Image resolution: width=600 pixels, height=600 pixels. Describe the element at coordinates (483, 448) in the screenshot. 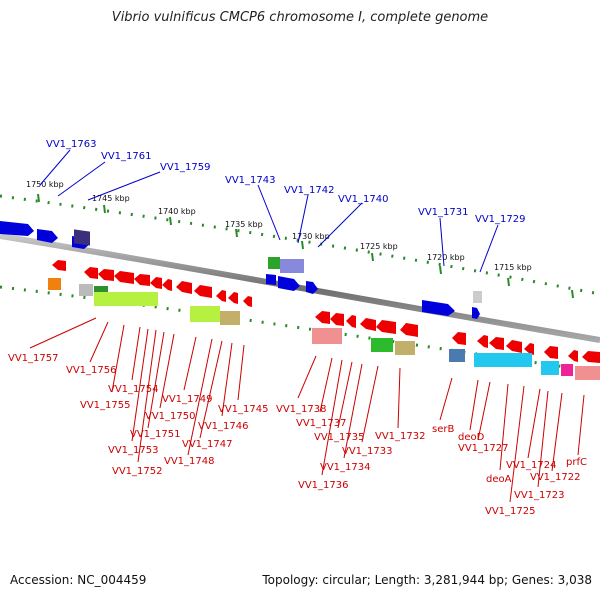

I see `gene-label: VV1_1727` at that location.